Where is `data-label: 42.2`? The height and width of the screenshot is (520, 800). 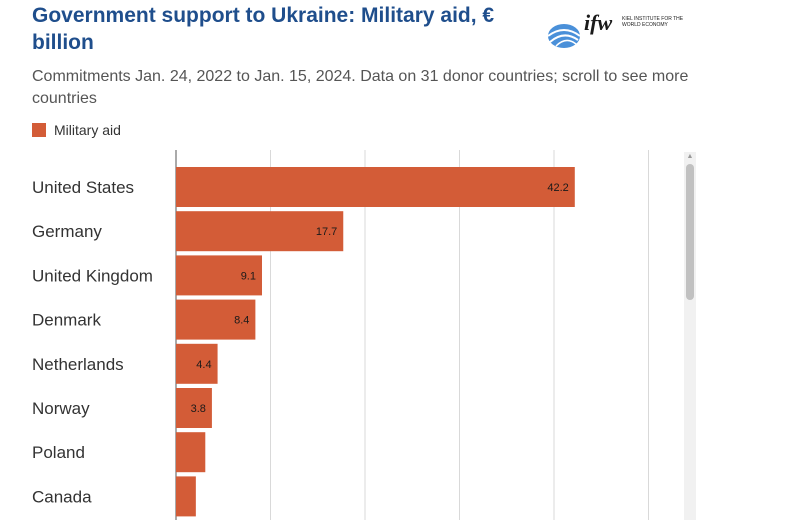
data-label: 42.2 is located at coordinates (557, 188).